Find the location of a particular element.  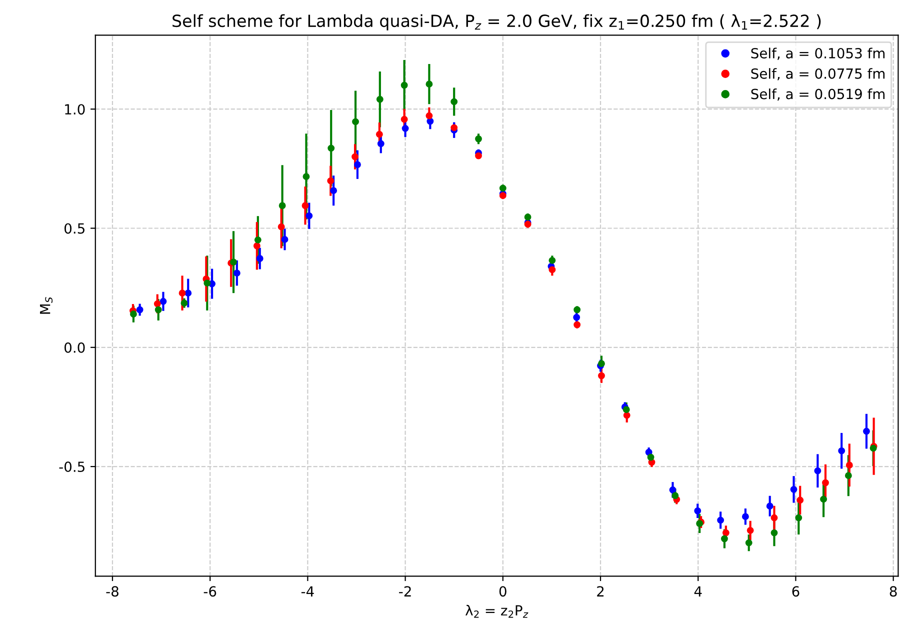

y-axis-title: M$_{S}$ is located at coordinates (46, 305).